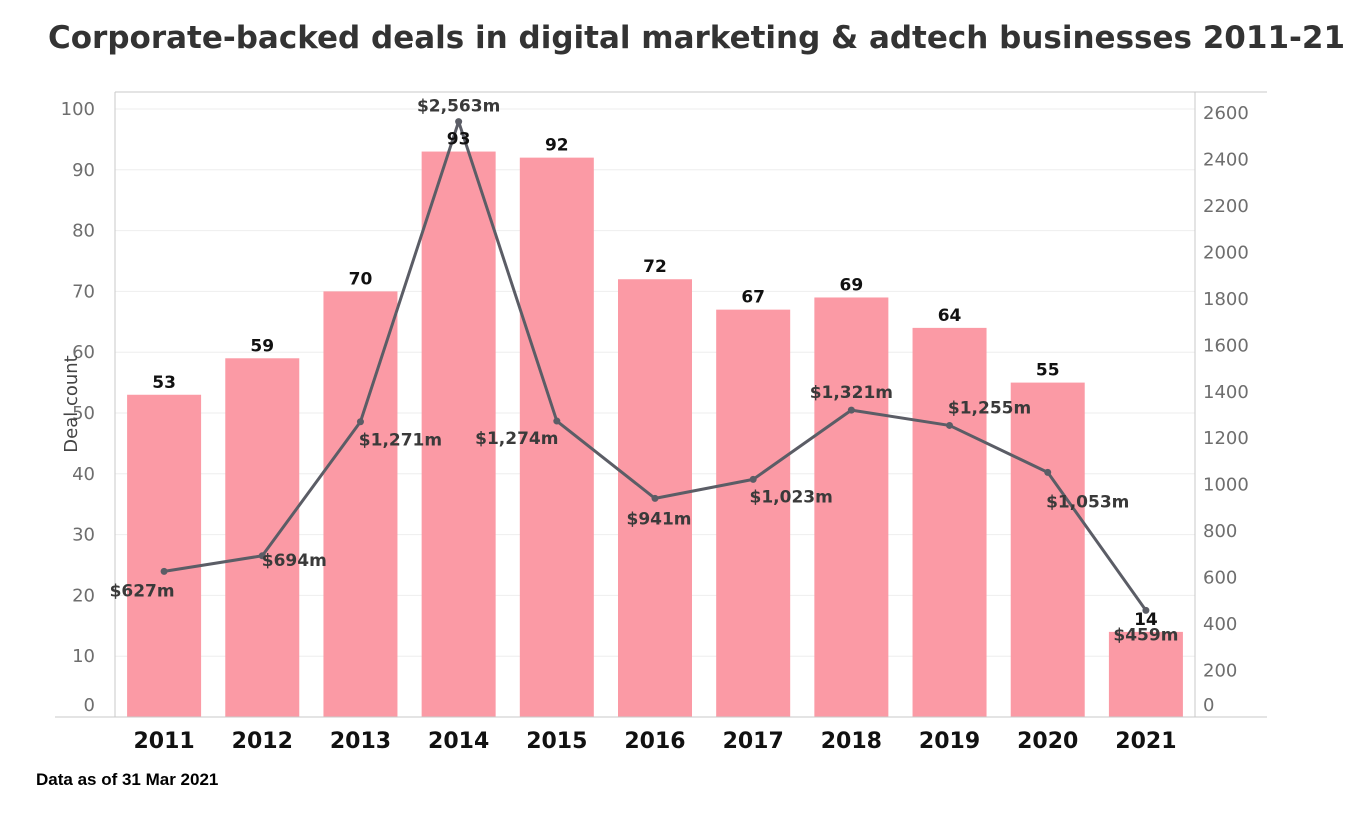 Image resolution: width=1357 pixels, height=818 pixels. Describe the element at coordinates (459, 140) in the screenshot. I see `bar-value-label: 93` at that location.